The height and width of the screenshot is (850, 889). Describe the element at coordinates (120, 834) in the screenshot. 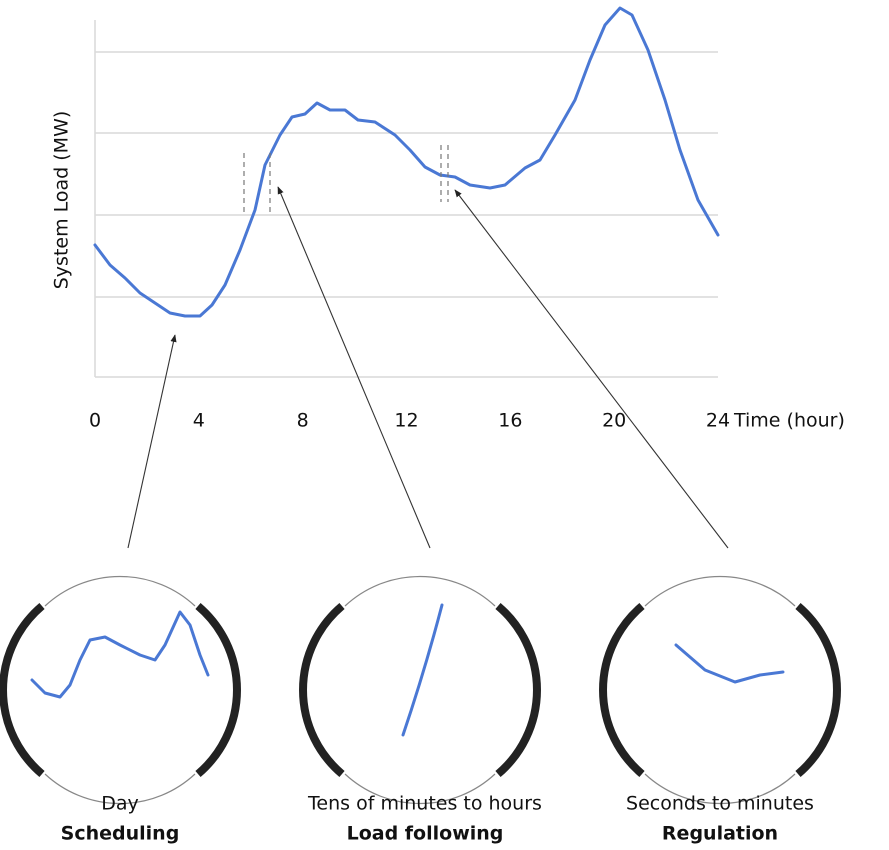

I see `lens-label: Scheduling` at that location.